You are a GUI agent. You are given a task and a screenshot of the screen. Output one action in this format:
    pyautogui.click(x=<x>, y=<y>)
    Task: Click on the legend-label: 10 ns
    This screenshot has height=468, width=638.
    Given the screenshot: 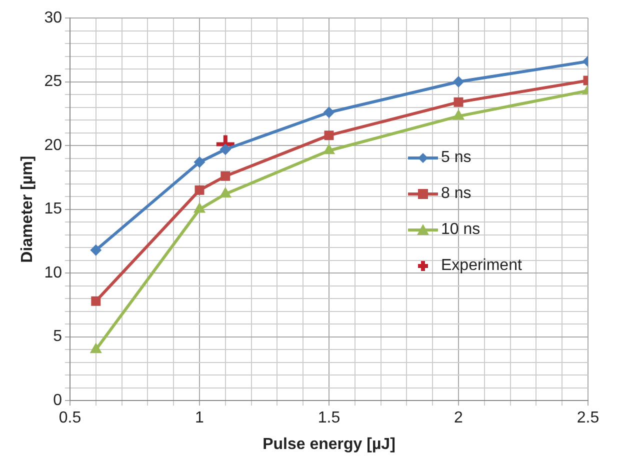 What is the action you would take?
    pyautogui.click(x=460, y=230)
    